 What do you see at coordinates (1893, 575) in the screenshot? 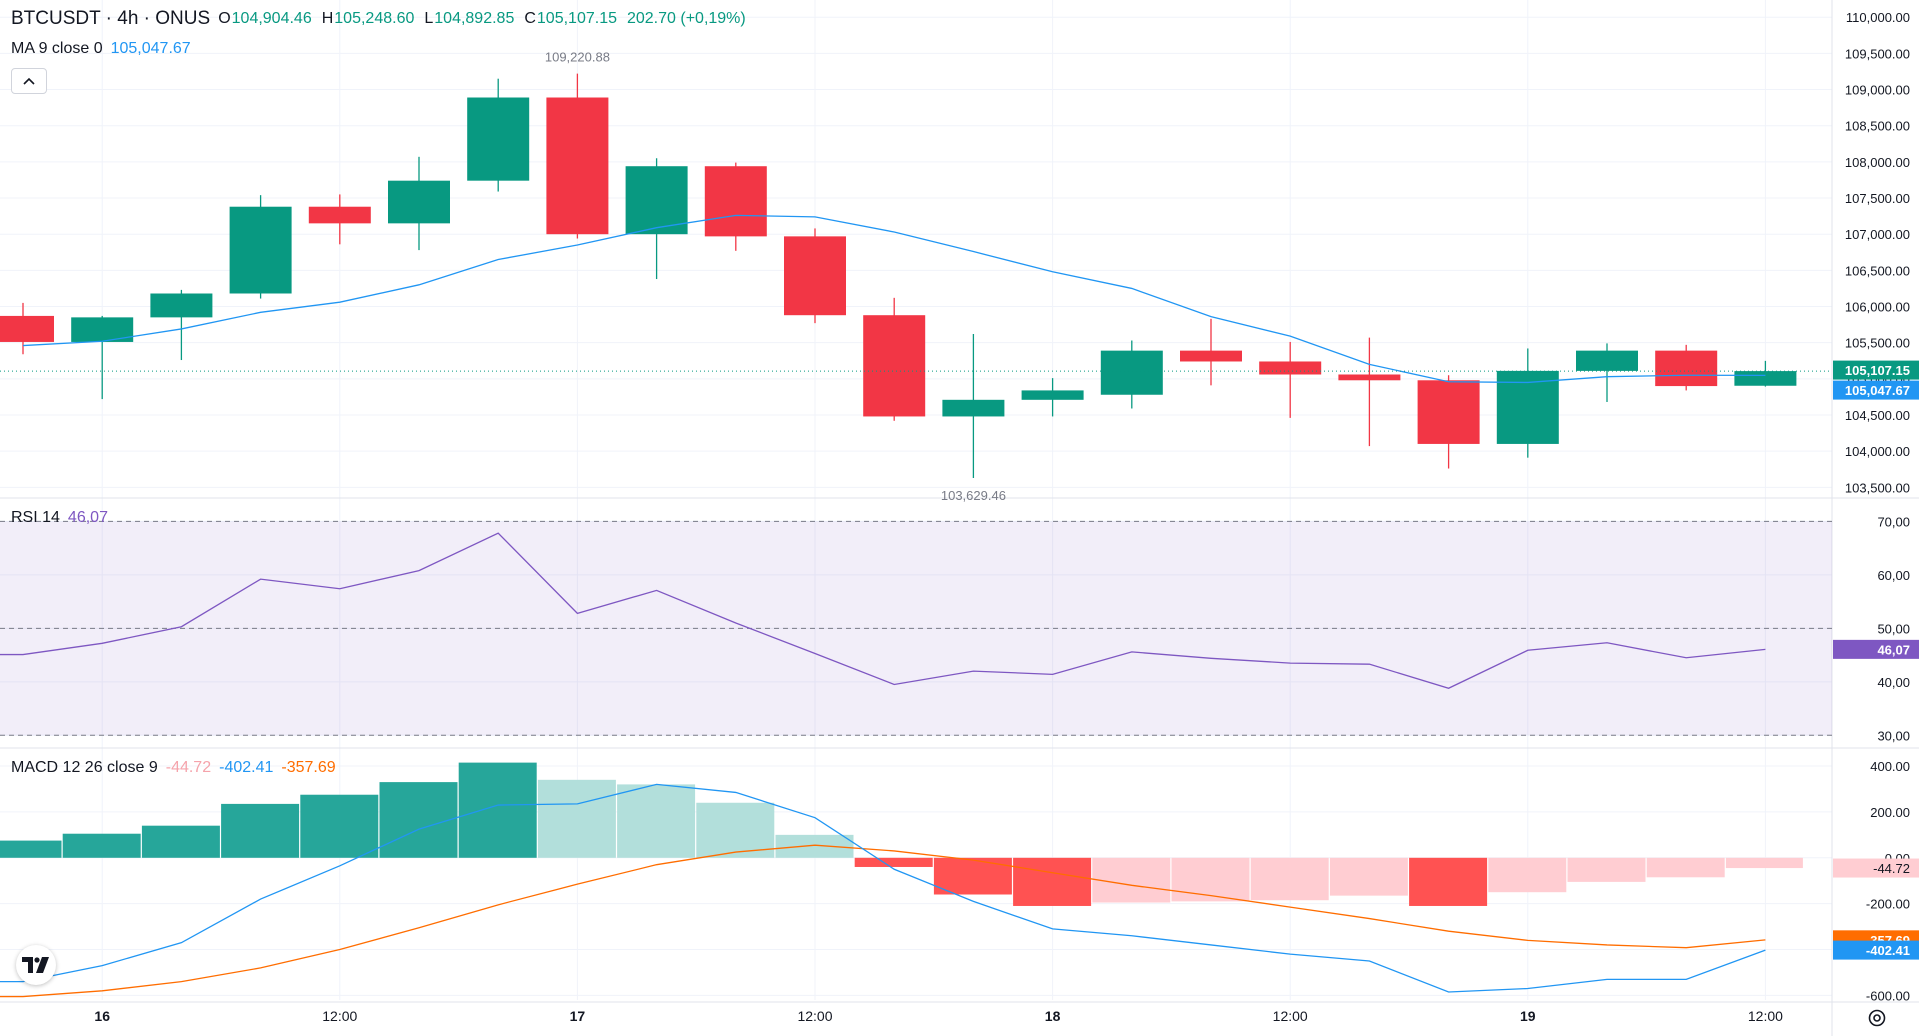
I see `rsi-tick-label: 60,00` at bounding box center [1893, 575].